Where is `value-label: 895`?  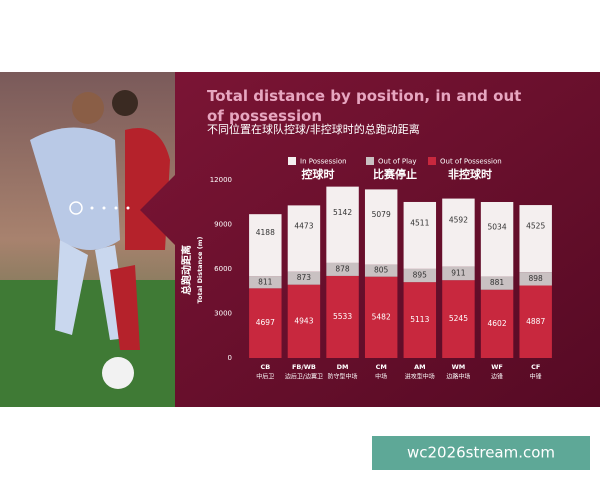 value-label: 895 is located at coordinates (420, 275).